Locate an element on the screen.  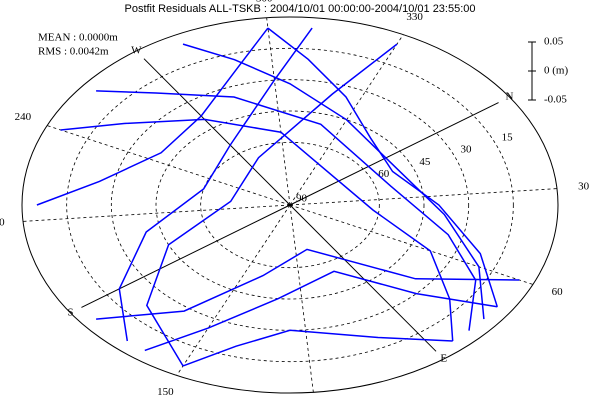
azimuth-label: 60 is located at coordinates (558, 292).